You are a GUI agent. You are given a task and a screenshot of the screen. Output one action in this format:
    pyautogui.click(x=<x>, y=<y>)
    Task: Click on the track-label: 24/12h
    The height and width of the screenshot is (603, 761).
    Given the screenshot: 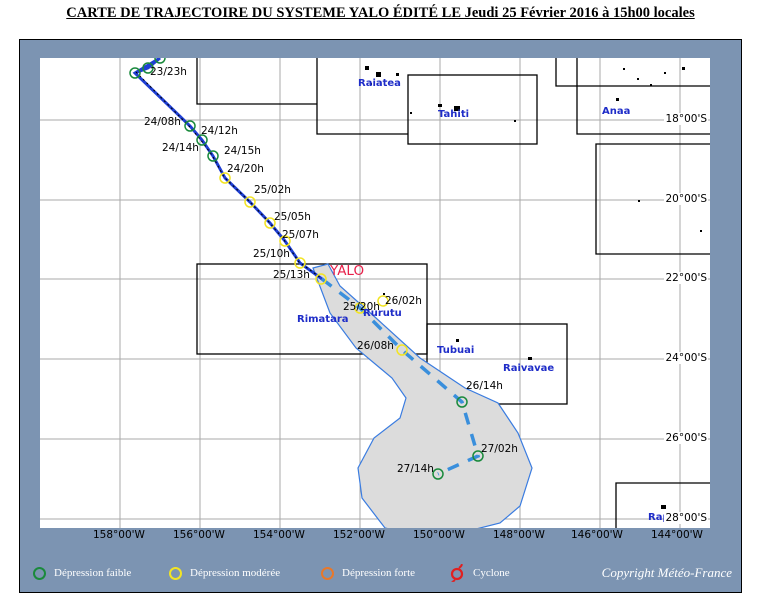 What is the action you would take?
    pyautogui.click(x=219, y=131)
    